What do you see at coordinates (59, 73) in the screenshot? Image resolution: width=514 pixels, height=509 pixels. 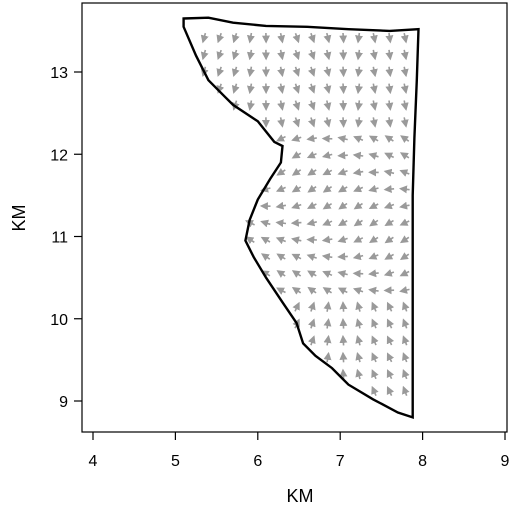 I see `y-tick-label: 13` at bounding box center [59, 73].